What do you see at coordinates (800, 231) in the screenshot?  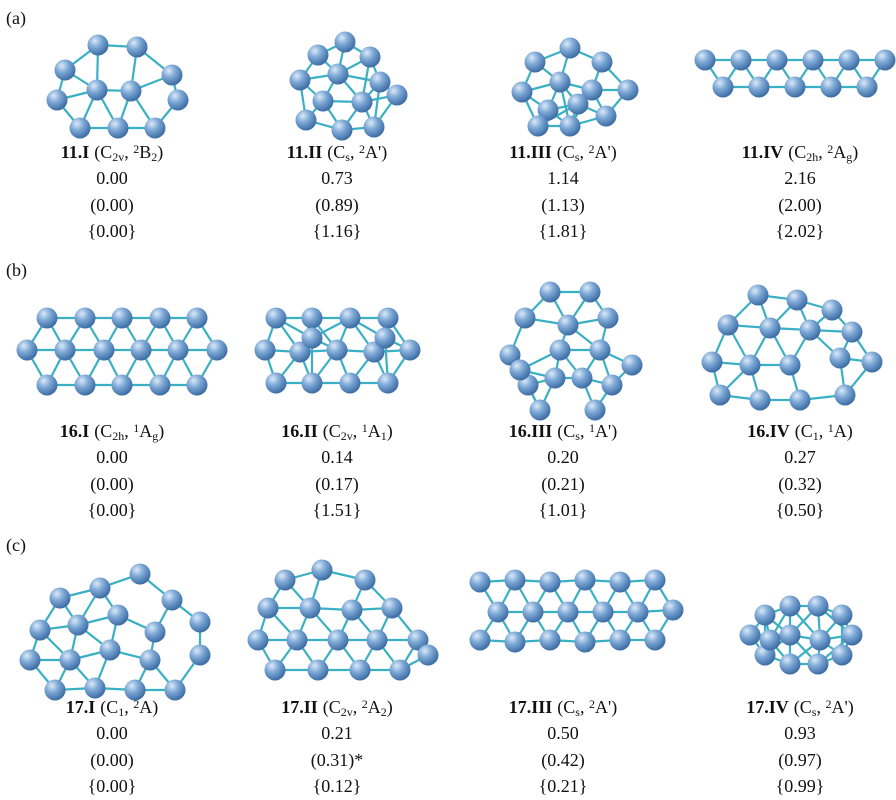 I see `energy: {2.02}` at bounding box center [800, 231].